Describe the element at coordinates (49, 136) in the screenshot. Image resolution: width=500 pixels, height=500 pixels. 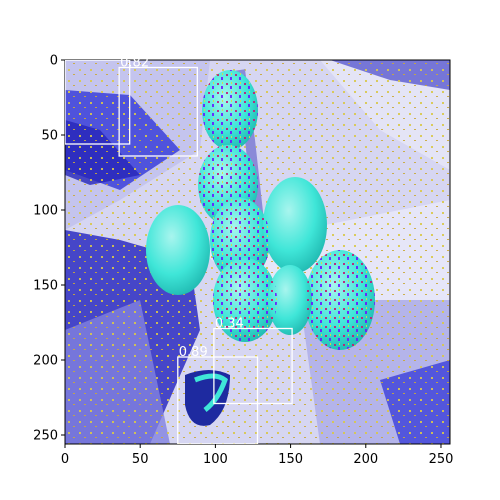
I see `y-tick-label: 50` at that location.